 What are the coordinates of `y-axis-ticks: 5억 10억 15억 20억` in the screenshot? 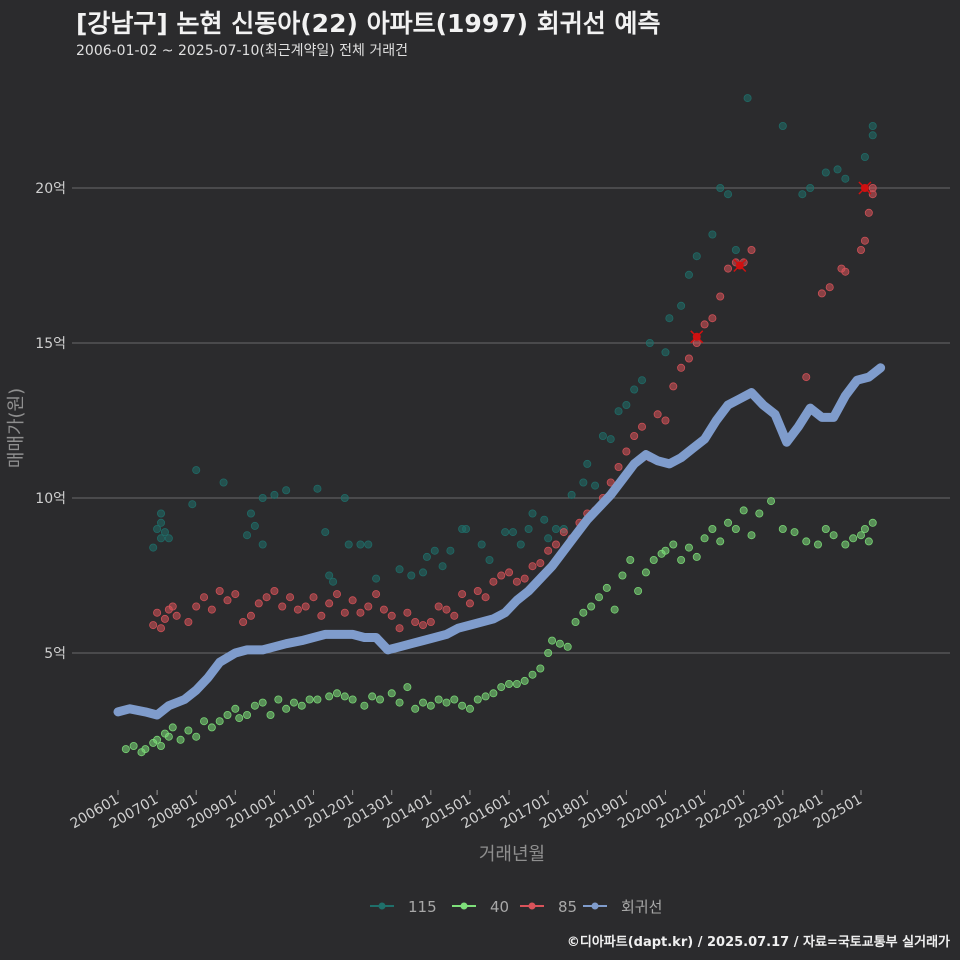 It's located at (50, 421).